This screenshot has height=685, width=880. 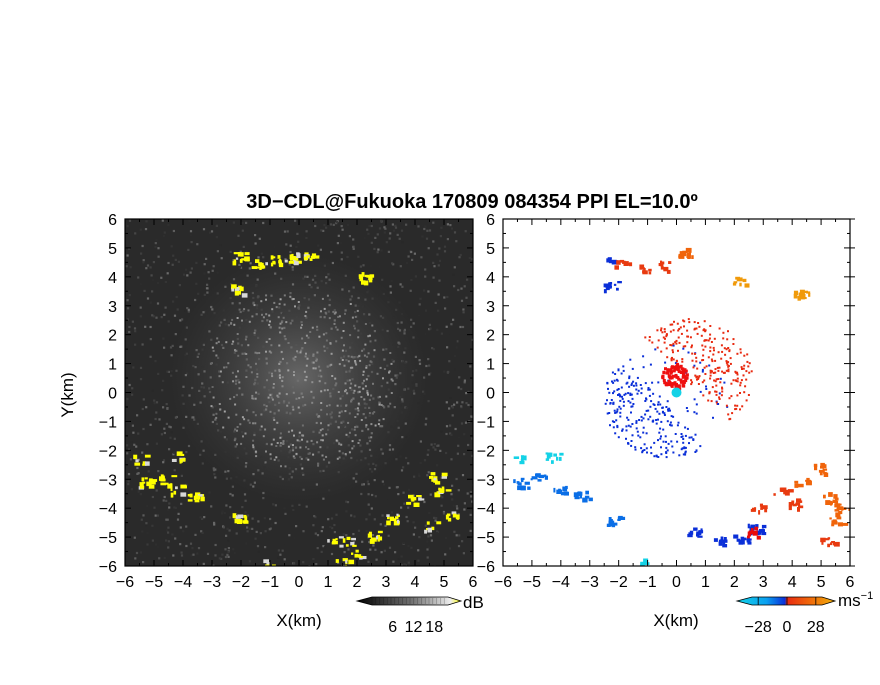 What do you see at coordinates (855, 600) in the screenshot?
I see `velocity-colorbar-unit: ms−1` at bounding box center [855, 600].